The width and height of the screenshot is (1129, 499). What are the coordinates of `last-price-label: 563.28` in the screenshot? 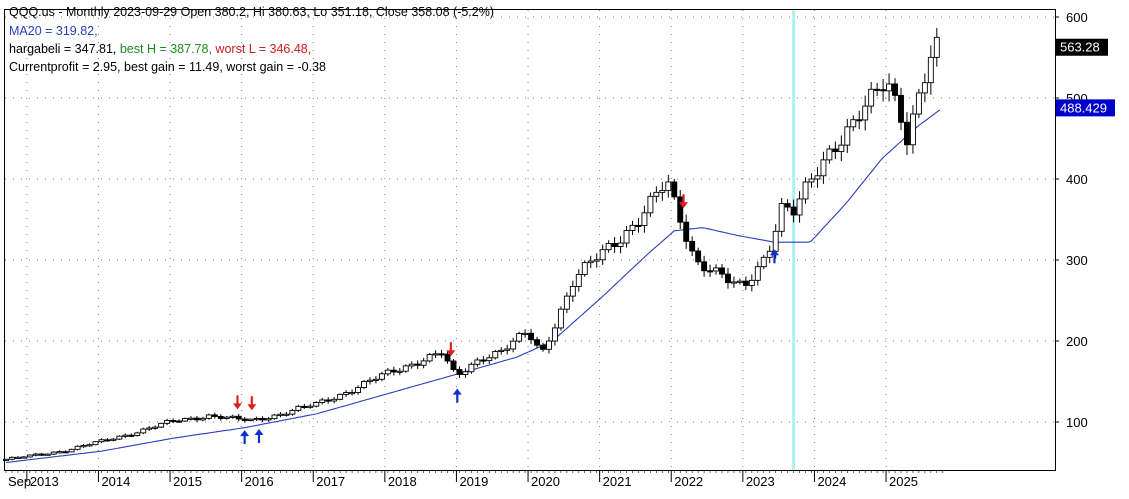 It's located at (1080, 47).